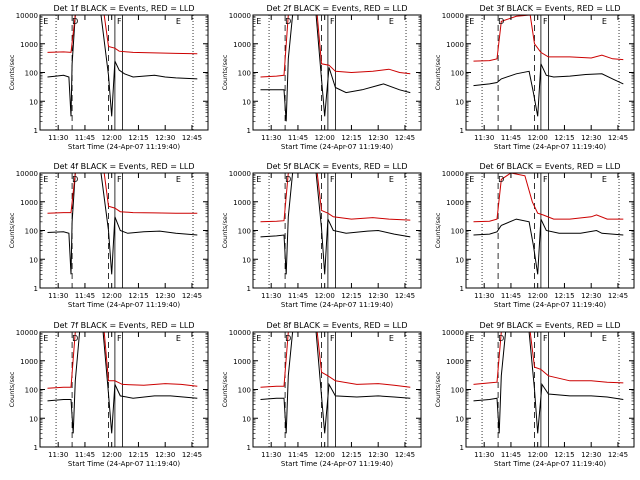 The image size is (640, 480). What do you see at coordinates (549, 325) in the screenshot?
I see `chart-title: Det 9f BLACK = Events, RED = LLD` at bounding box center [549, 325].